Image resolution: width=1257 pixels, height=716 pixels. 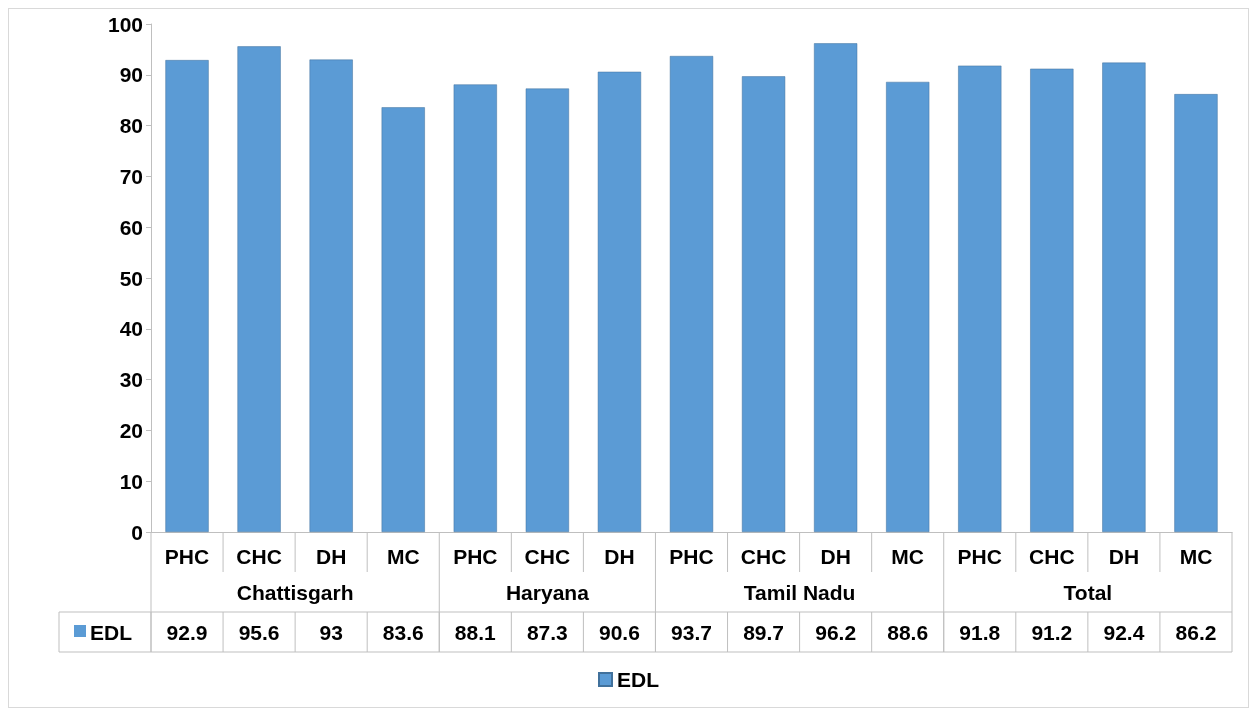 I want to click on y-tick-label: 10, so click(x=131, y=481).